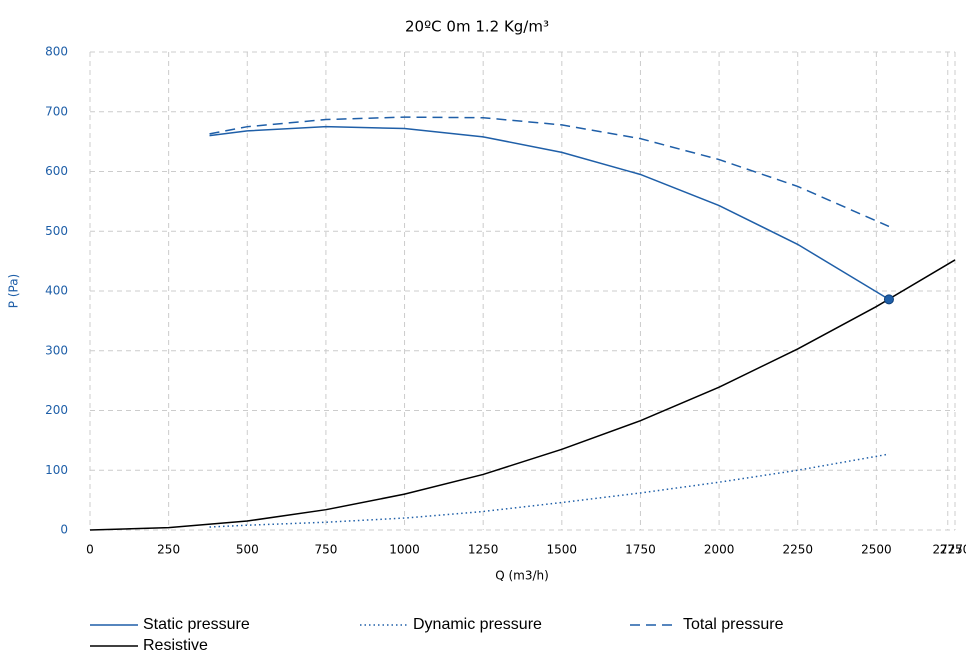  Describe the element at coordinates (175, 645) in the screenshot. I see `legend-label: Resistive` at that location.